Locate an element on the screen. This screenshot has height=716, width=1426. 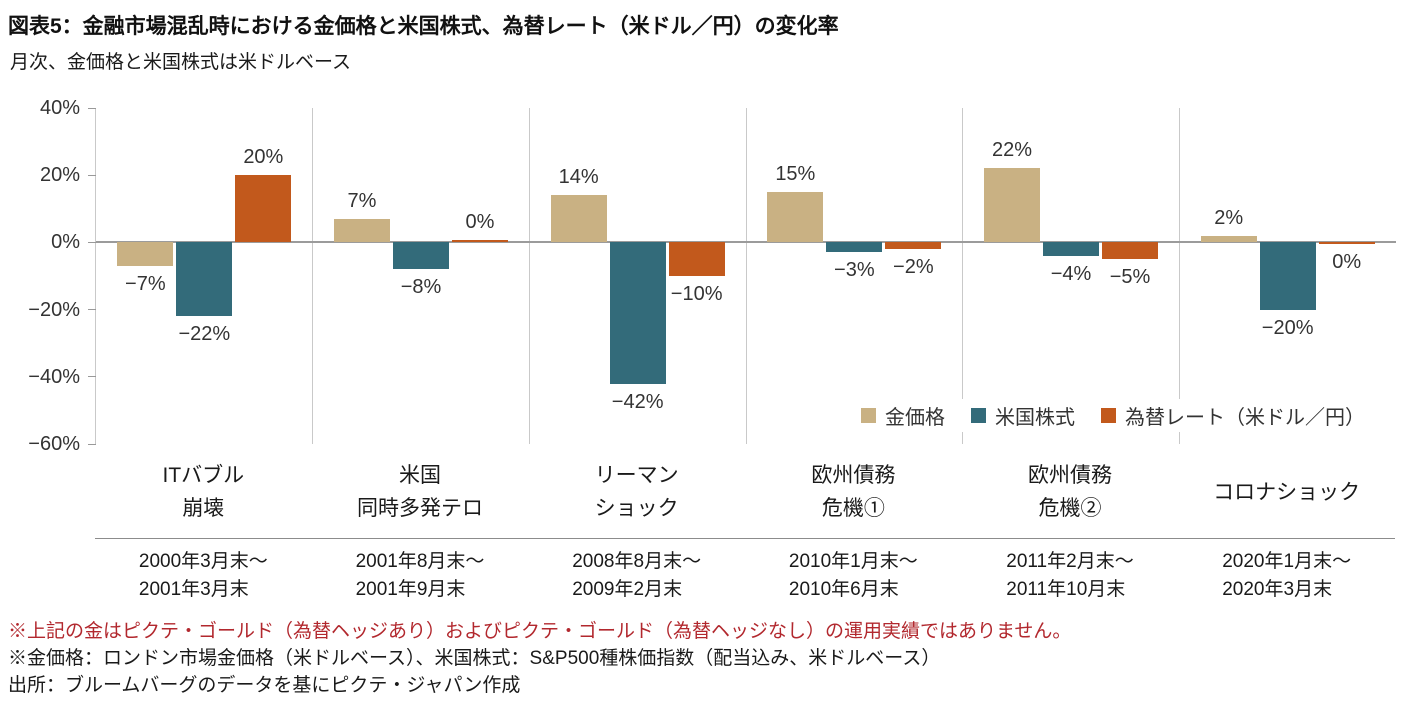
legend-swatch-gold is located at coordinates (868, 415).